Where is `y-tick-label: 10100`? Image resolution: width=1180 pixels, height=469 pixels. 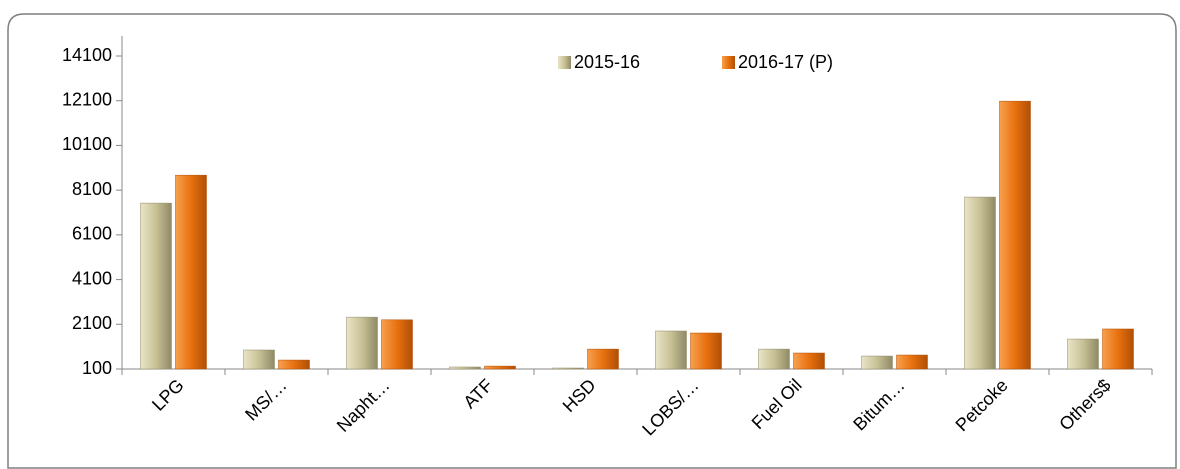
y-tick-label: 10100 is located at coordinates (87, 144).